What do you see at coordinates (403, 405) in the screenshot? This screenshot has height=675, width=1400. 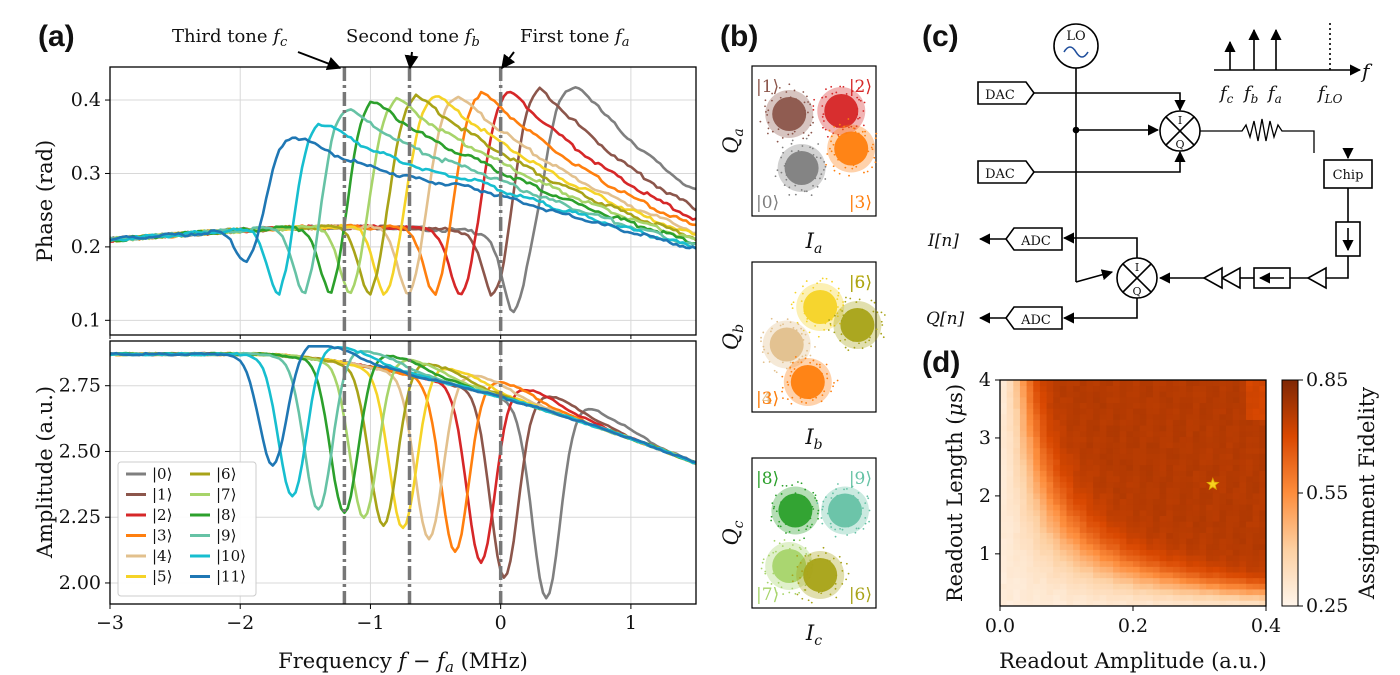 I see `amplitude-series-line` at bounding box center [403, 405].